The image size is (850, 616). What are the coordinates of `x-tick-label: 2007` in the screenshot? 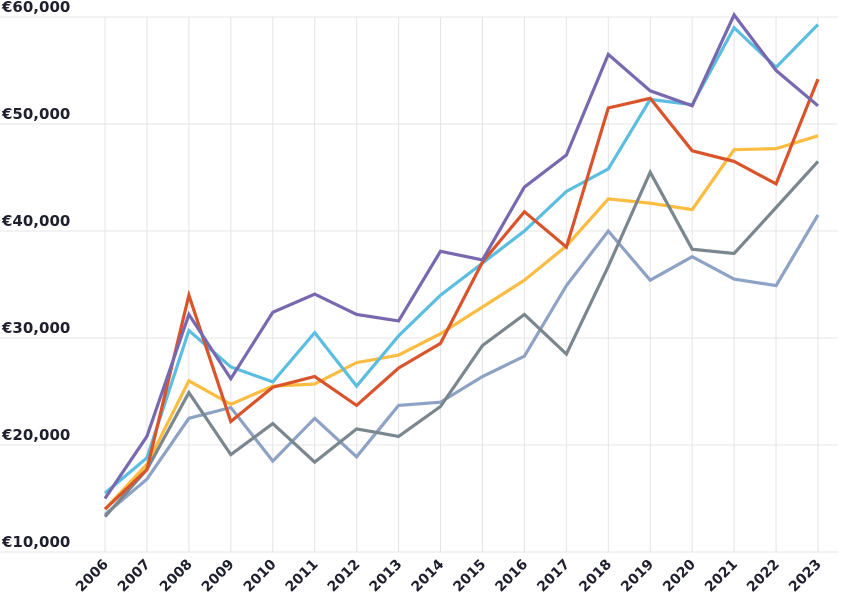 It's located at (134, 576).